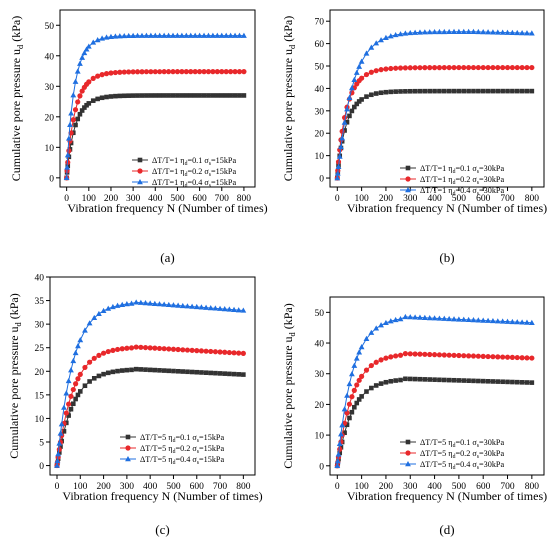  Describe the element at coordinates (361, 199) in the screenshot. I see `x-tick-label: 100` at that location.